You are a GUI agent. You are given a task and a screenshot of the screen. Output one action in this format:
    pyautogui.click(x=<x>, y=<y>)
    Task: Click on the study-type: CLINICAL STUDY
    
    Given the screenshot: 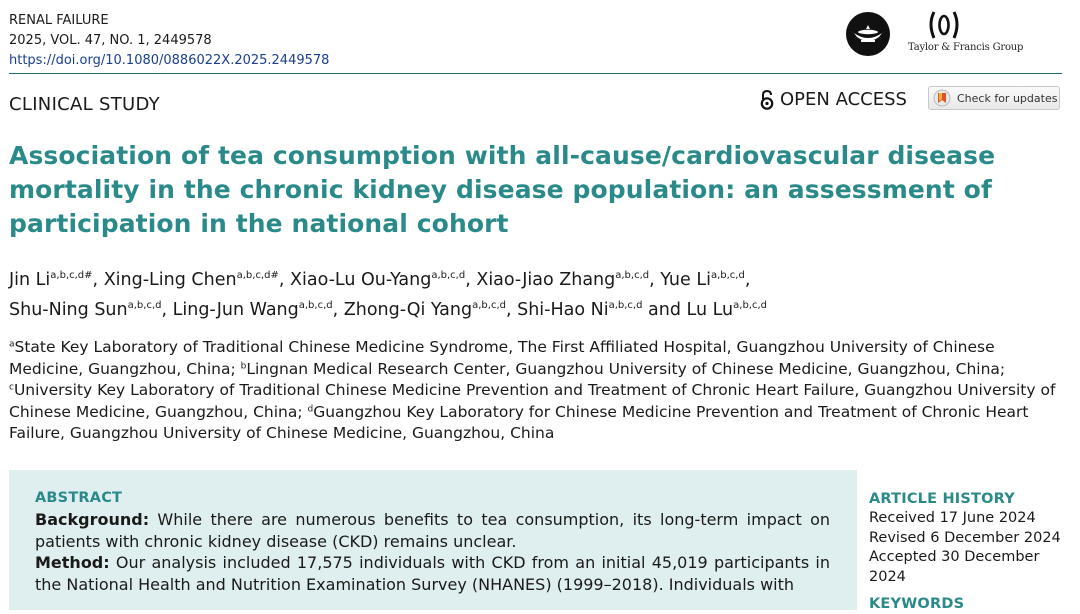 What is the action you would take?
    pyautogui.click(x=84, y=104)
    